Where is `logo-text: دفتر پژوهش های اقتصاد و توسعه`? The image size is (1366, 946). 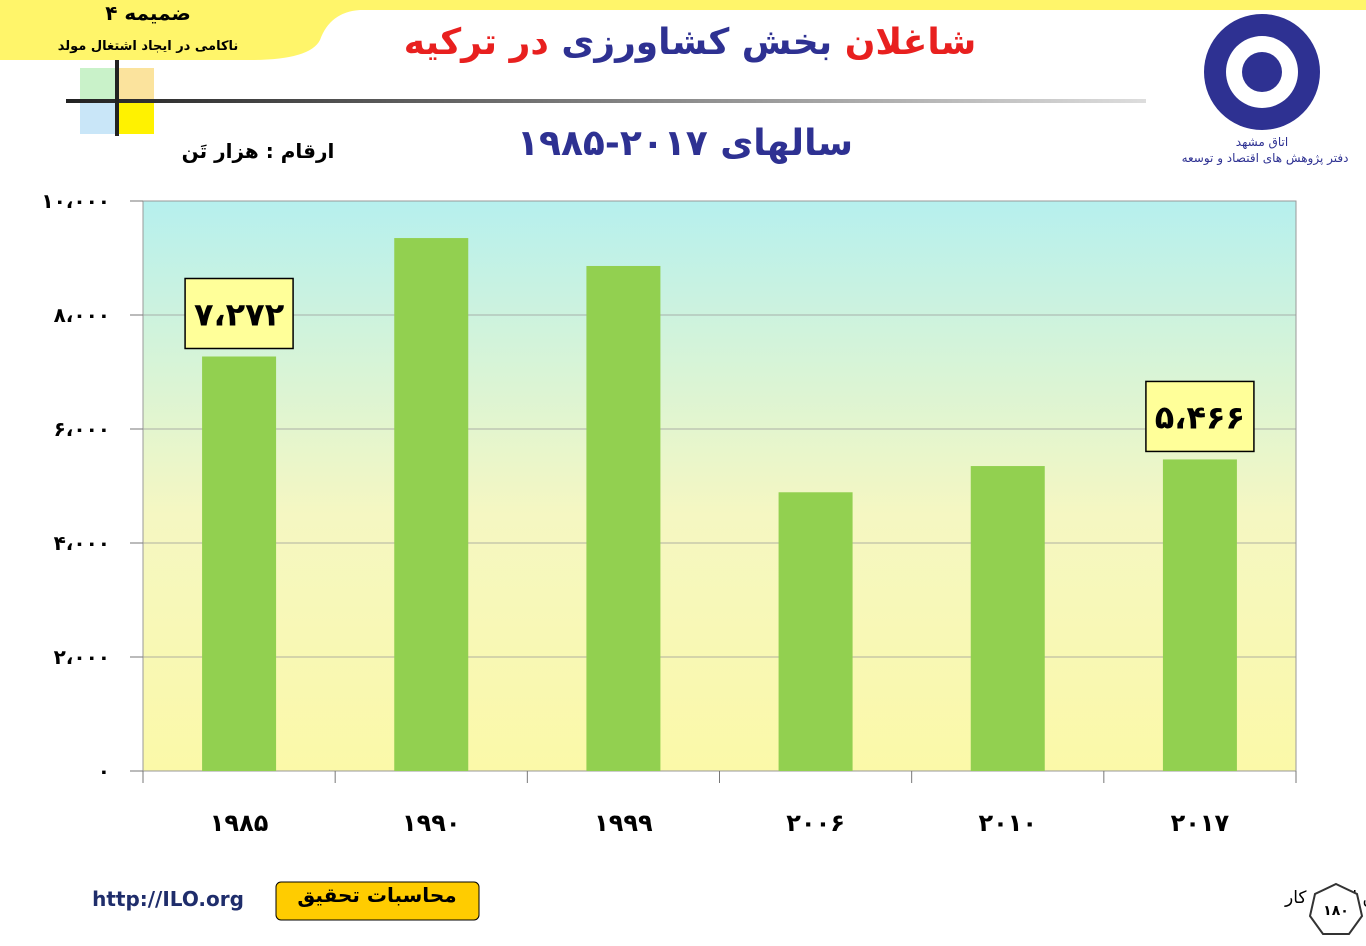 logo-text: دفتر پژوهش های اقتصاد و توسعه is located at coordinates (1265, 158).